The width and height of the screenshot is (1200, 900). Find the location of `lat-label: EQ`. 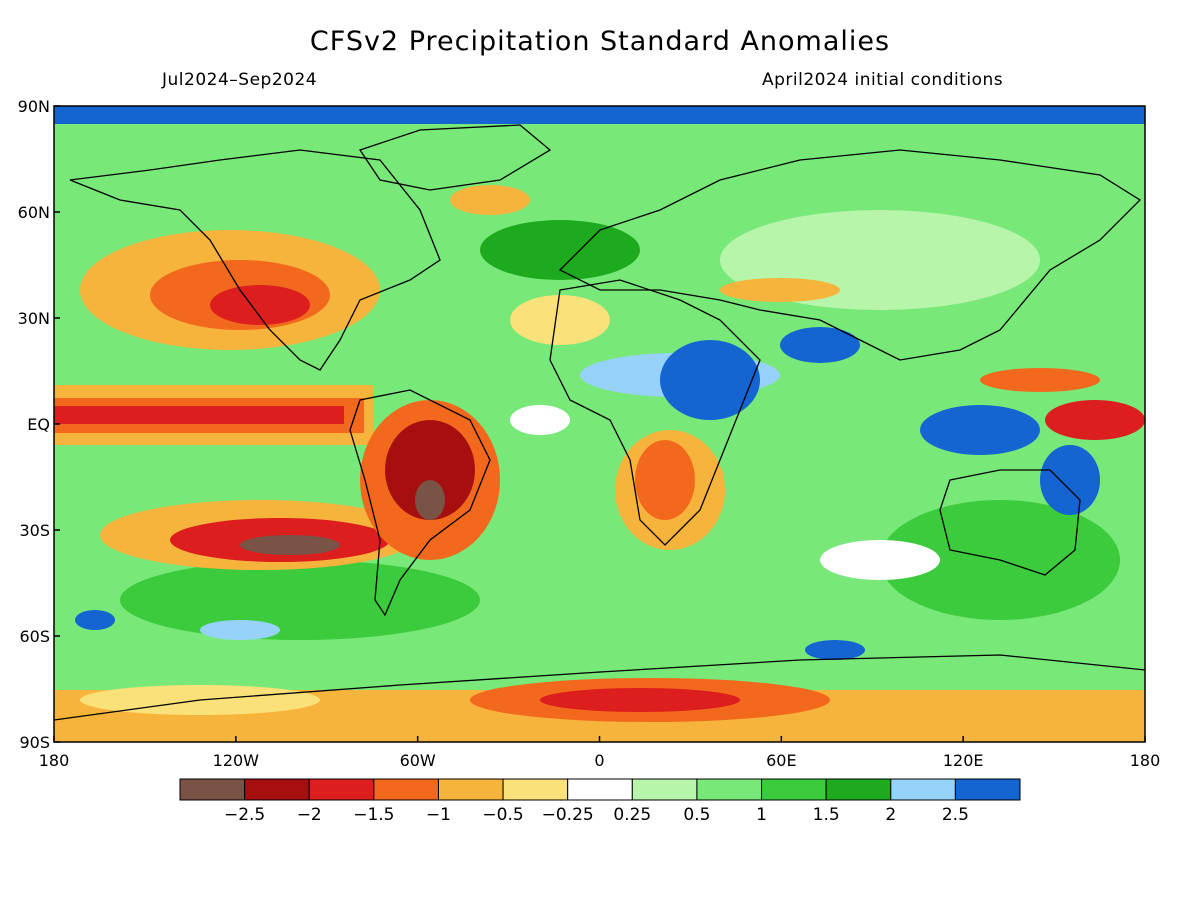

lat-label: EQ is located at coordinates (38, 424).